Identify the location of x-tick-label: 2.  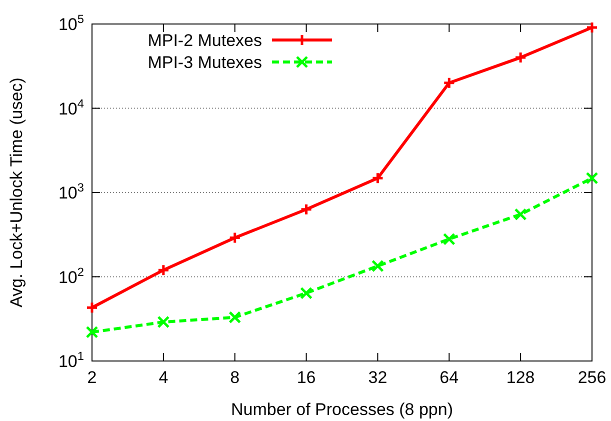
(92, 377).